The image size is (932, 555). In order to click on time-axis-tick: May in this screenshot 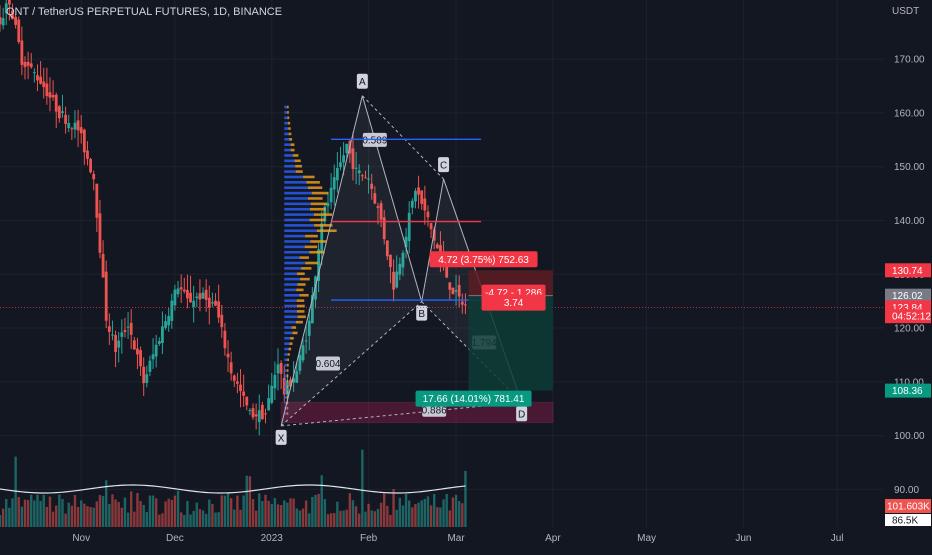, I will do `click(646, 538)`.